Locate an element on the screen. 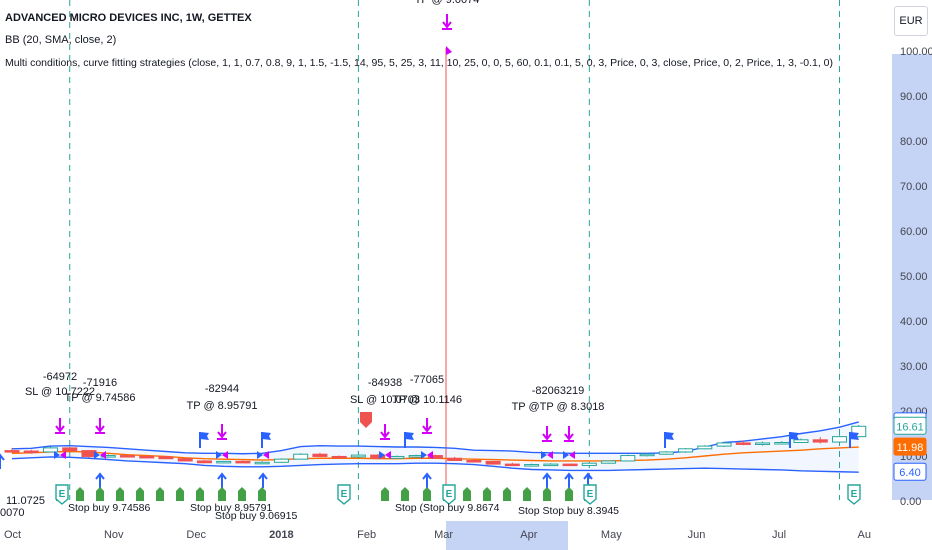 Image resolution: width=932 pixels, height=550 pixels. trade-pnl-label: -82944 is located at coordinates (222, 389).